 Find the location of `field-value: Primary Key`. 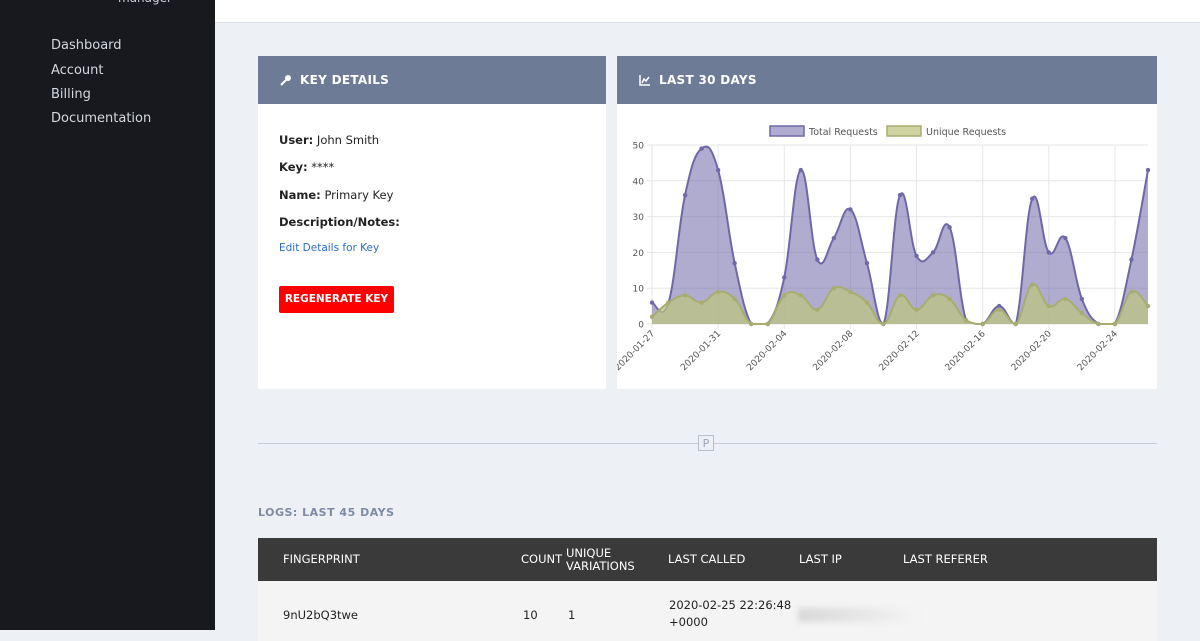

field-value: Primary Key is located at coordinates (359, 195).